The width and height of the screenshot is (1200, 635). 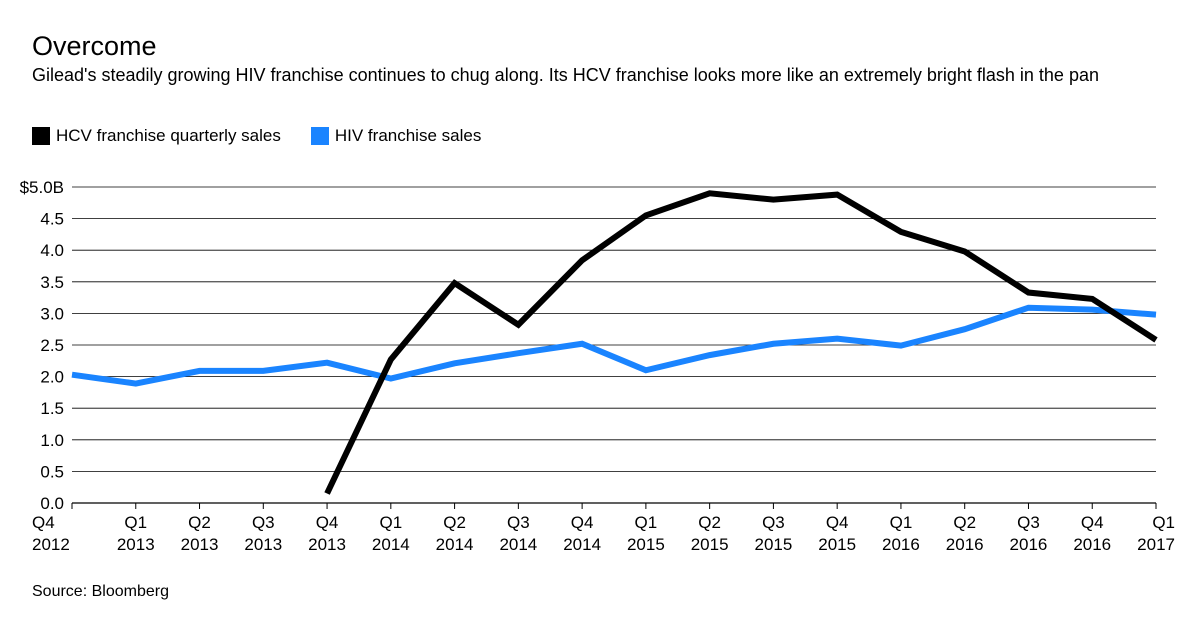 I want to click on x-tick-year-14: 2016, so click(x=965, y=544).